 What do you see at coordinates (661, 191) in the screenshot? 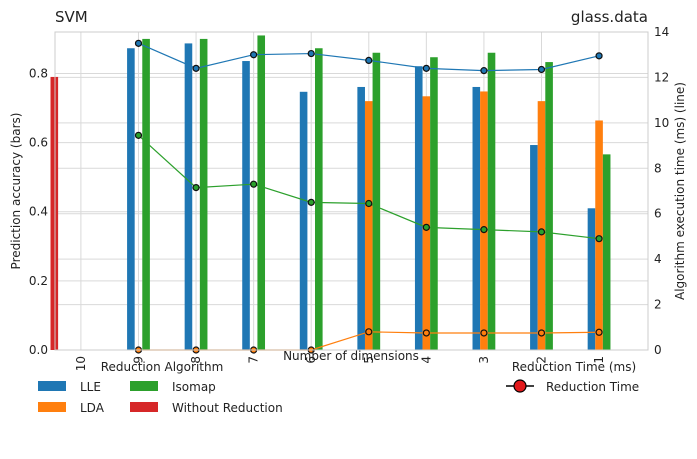
I see `y2-axis-ticks: 0 2 4 6 8 10 12 14` at bounding box center [661, 191].